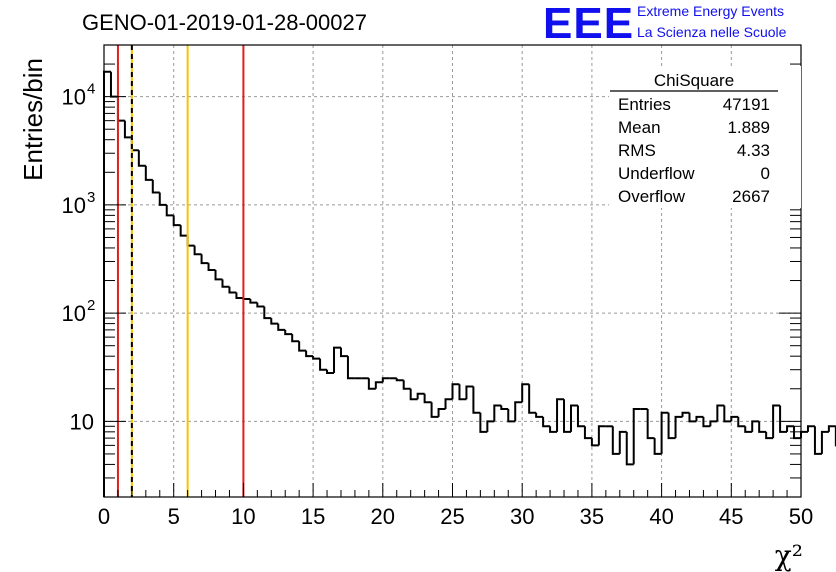 This screenshot has width=836, height=572. Describe the element at coordinates (731, 516) in the screenshot. I see `x-tick-label: 45` at that location.